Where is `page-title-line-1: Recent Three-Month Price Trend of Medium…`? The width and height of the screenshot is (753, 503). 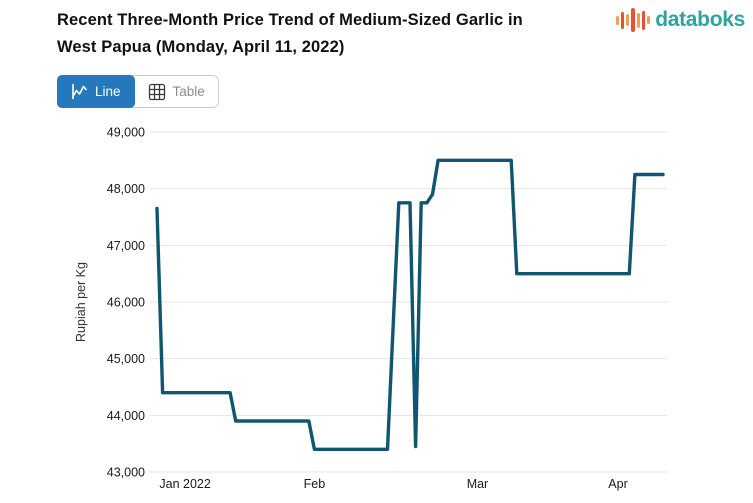 page-title-line-1: Recent Three-Month Price Trend of Medium… is located at coordinates (290, 20).